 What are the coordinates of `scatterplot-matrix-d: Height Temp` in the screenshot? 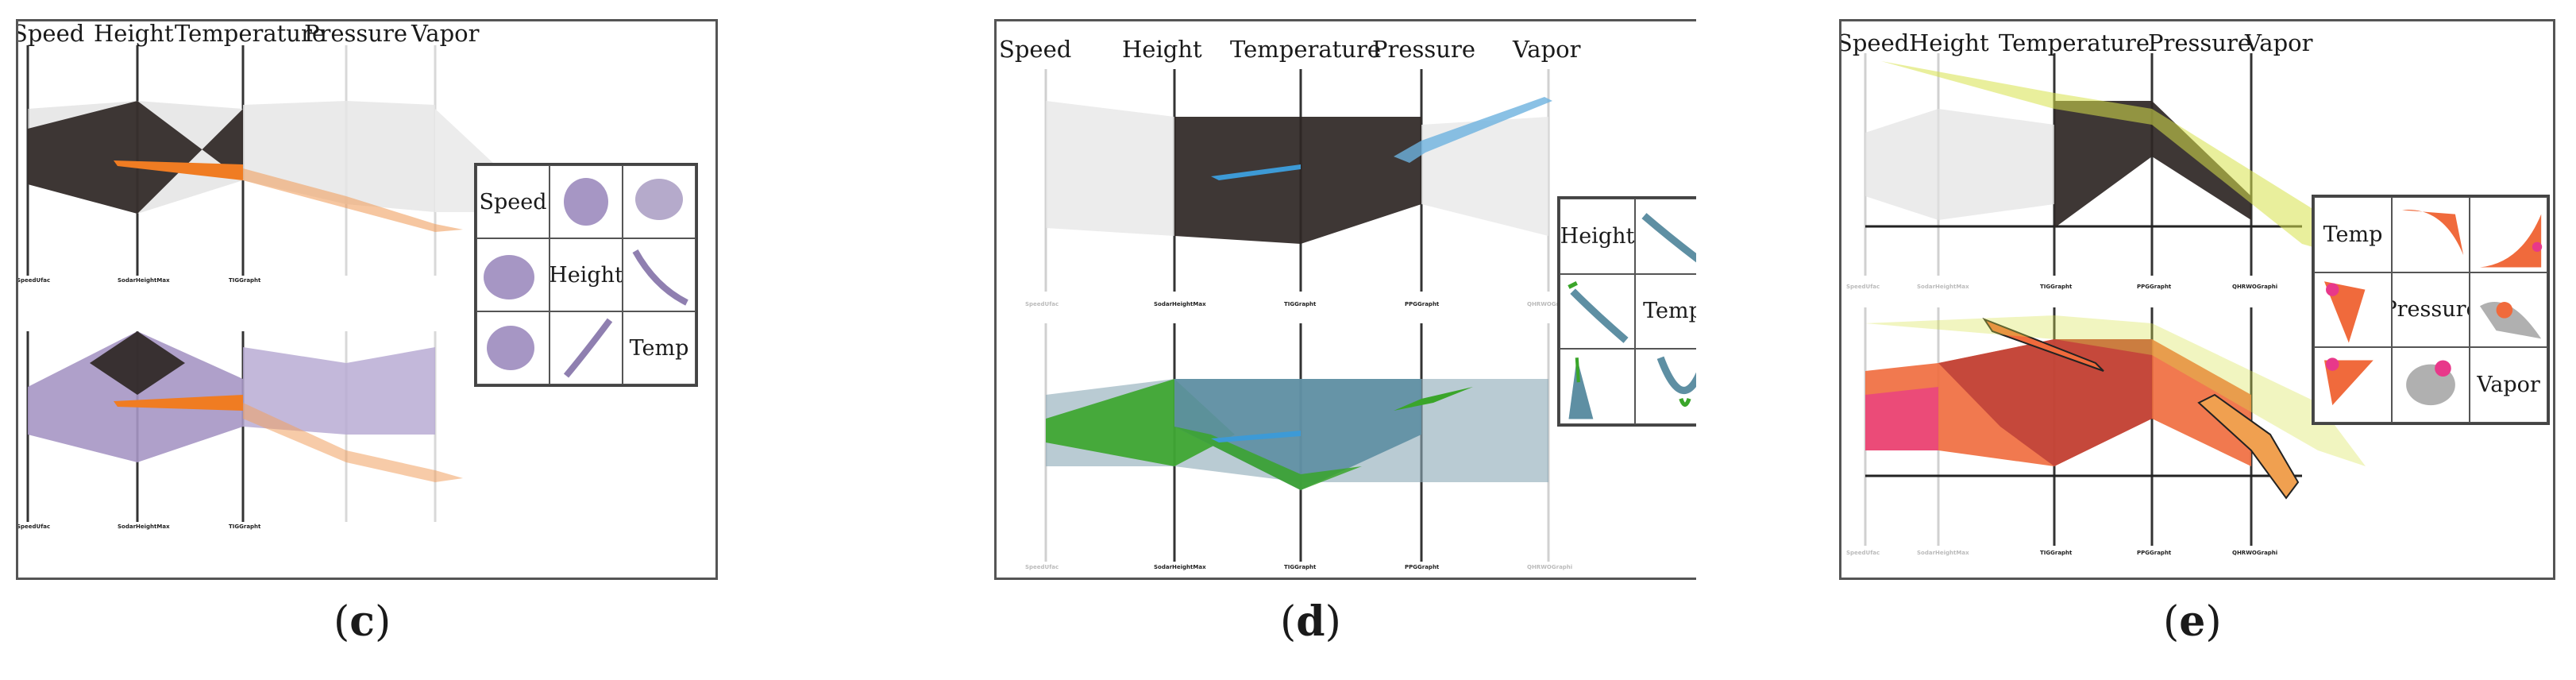 It's located at (1627, 311).